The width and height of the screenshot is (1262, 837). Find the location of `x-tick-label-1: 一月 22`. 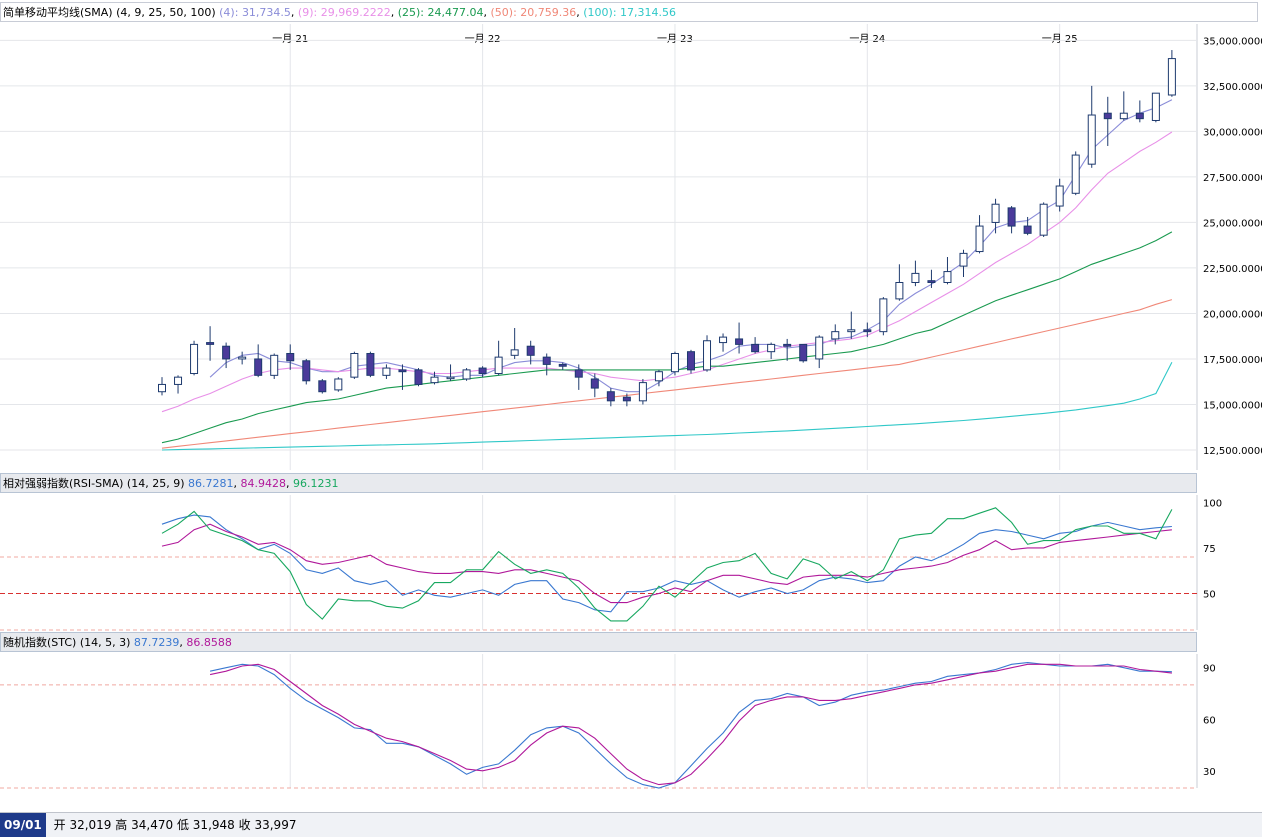

x-tick-label-1: 一月 22 is located at coordinates (483, 39).